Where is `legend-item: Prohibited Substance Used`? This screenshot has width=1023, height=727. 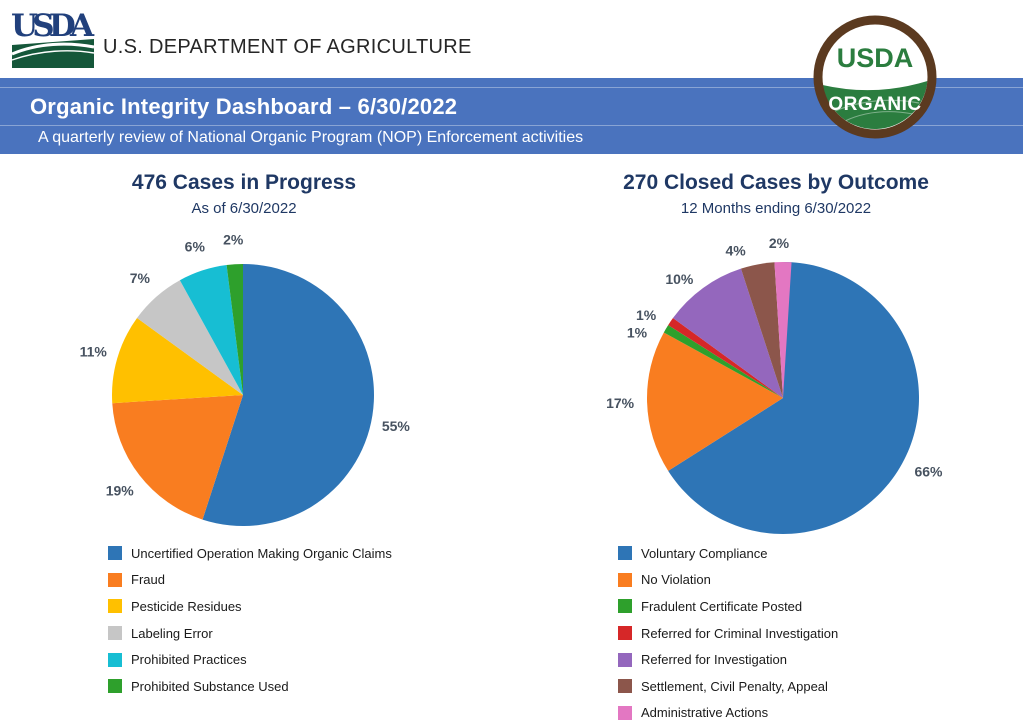
legend-item: Prohibited Substance Used is located at coordinates (250, 686).